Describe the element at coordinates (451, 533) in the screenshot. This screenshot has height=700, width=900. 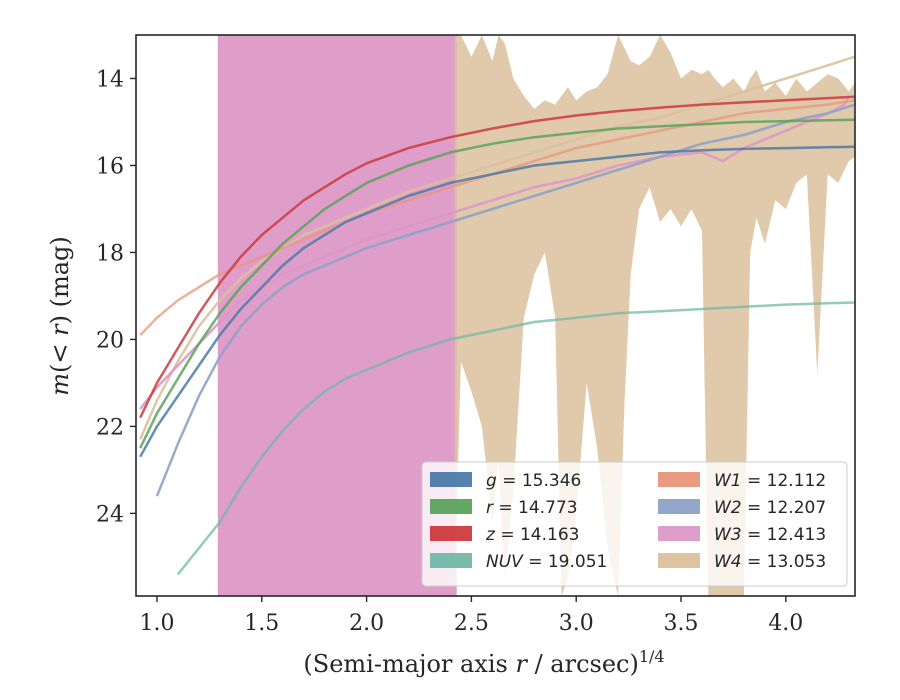
I see `legend-swatch-z` at that location.